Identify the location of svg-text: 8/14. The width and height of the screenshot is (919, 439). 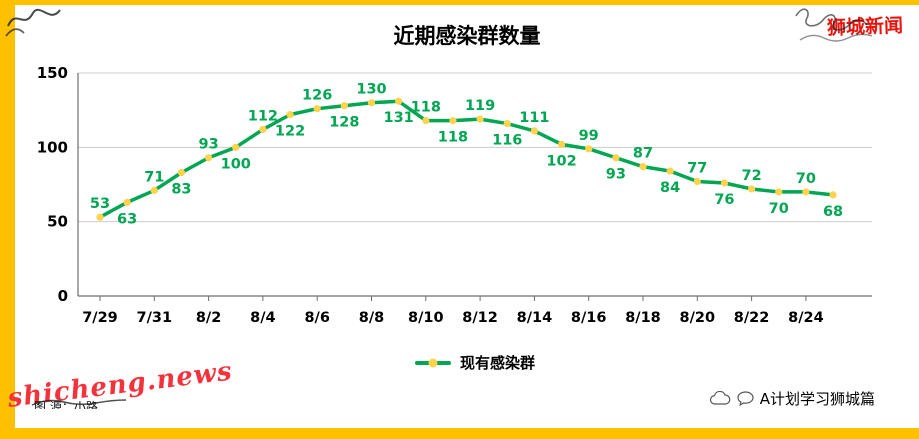
(535, 318).